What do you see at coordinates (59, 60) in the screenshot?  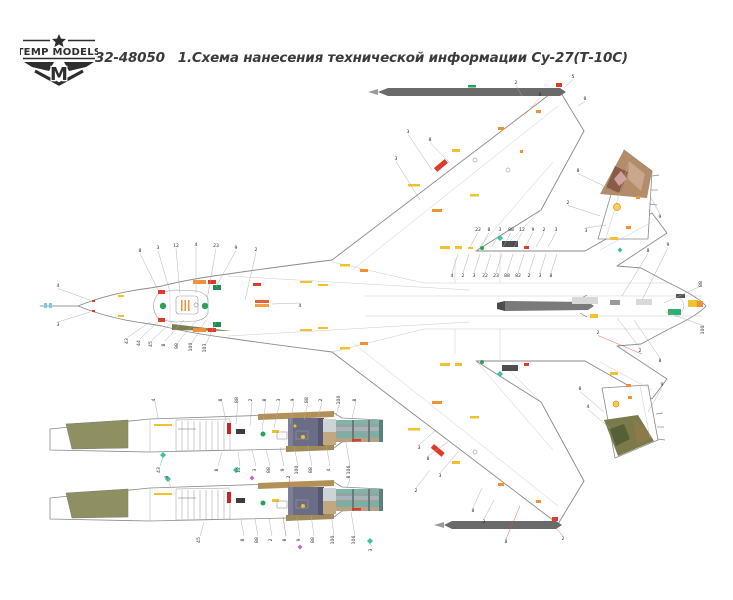 I see `brand-logo: TEMP MODELS M` at bounding box center [59, 60].